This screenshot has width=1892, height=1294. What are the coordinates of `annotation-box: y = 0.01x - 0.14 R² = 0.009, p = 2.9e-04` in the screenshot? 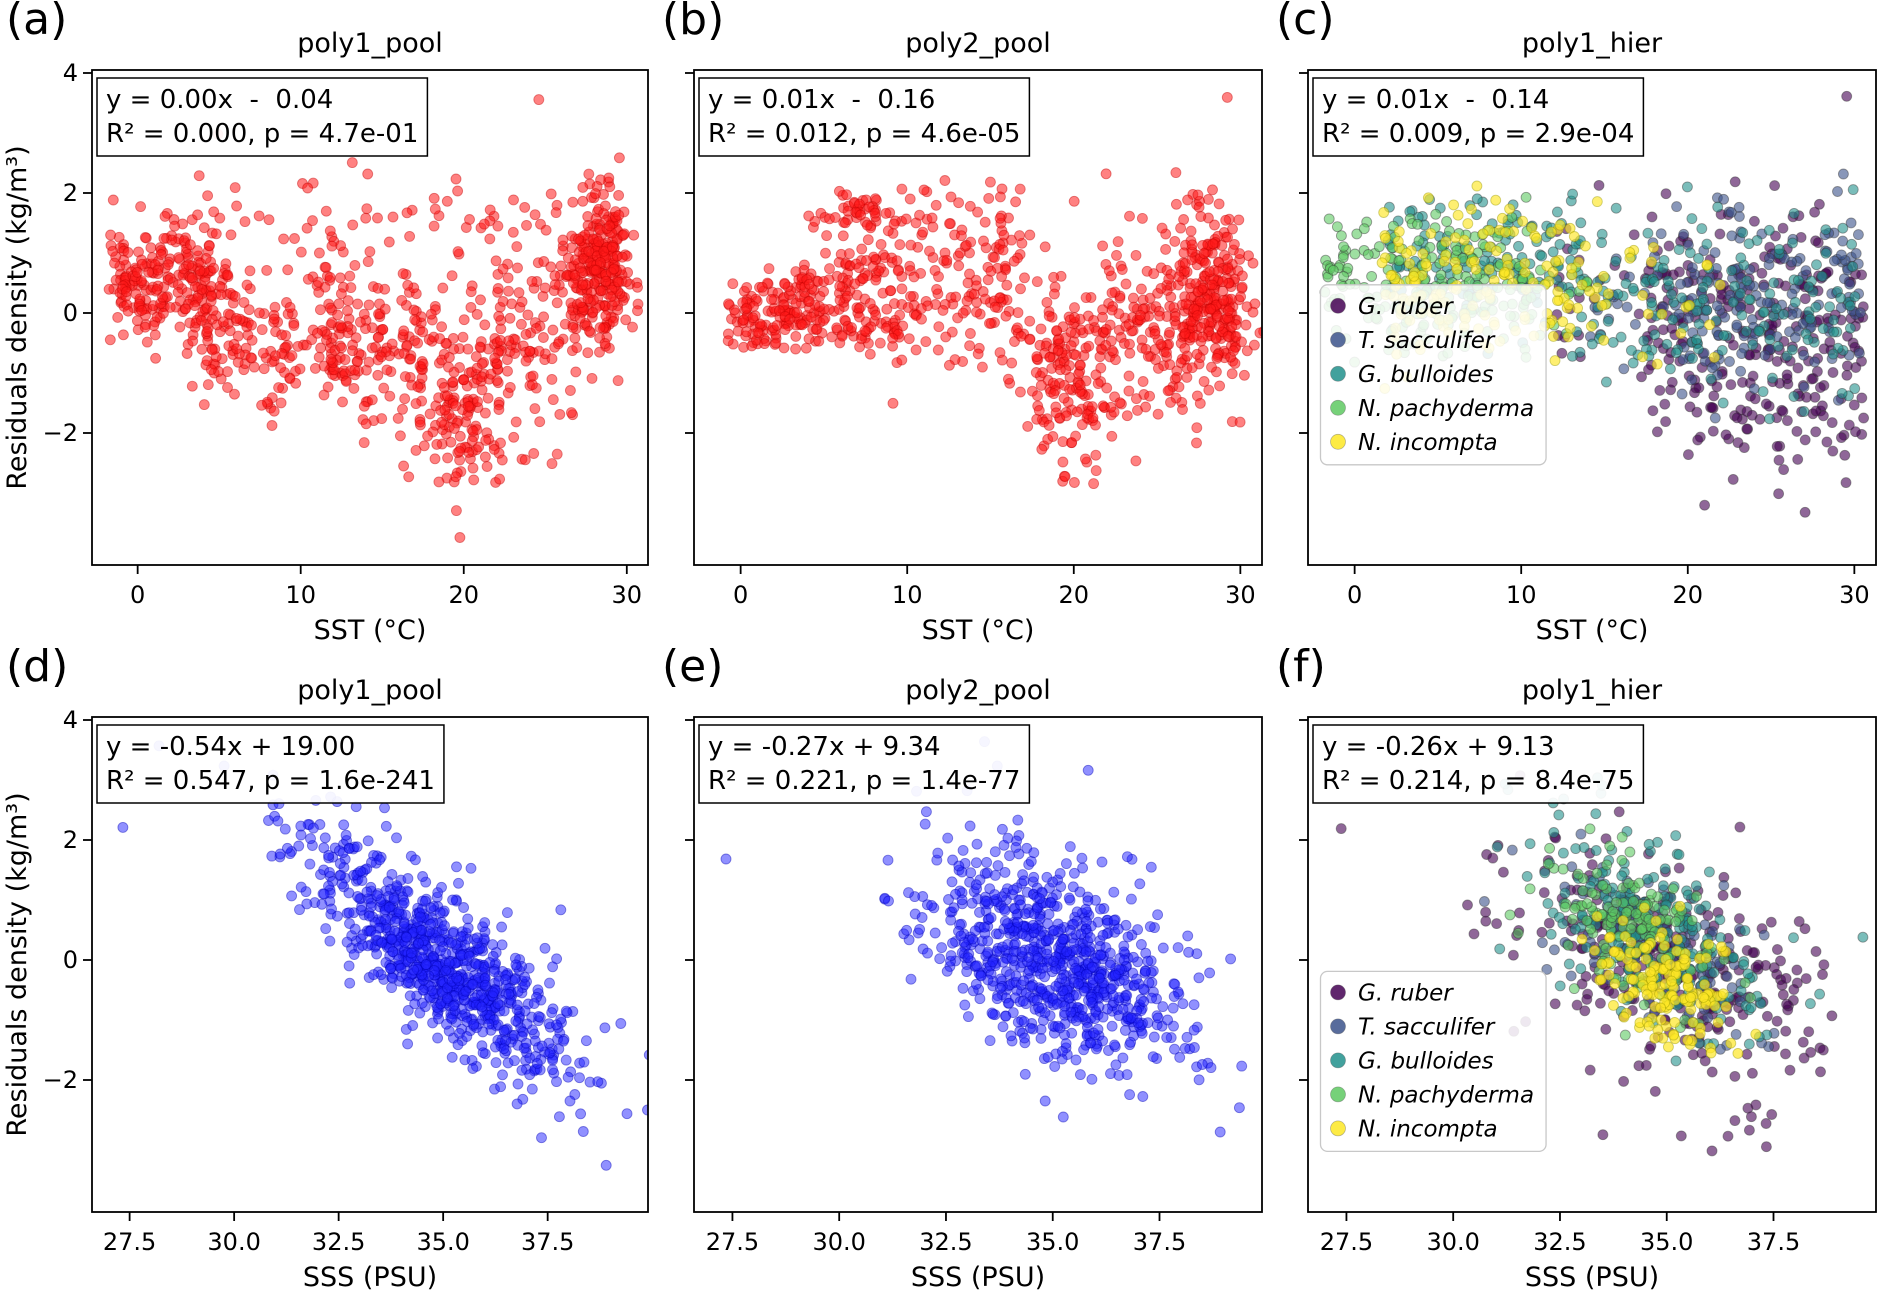 It's located at (1478, 117).